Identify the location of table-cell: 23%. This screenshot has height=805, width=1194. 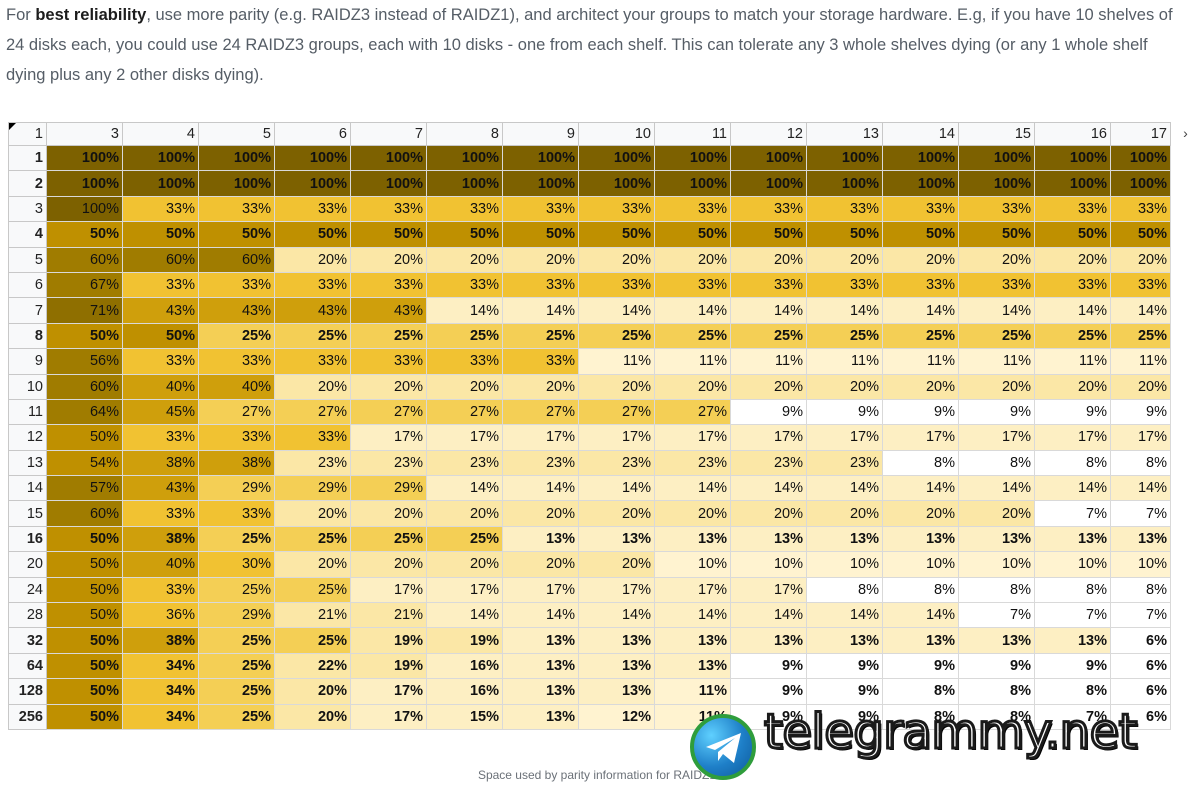
(388, 463).